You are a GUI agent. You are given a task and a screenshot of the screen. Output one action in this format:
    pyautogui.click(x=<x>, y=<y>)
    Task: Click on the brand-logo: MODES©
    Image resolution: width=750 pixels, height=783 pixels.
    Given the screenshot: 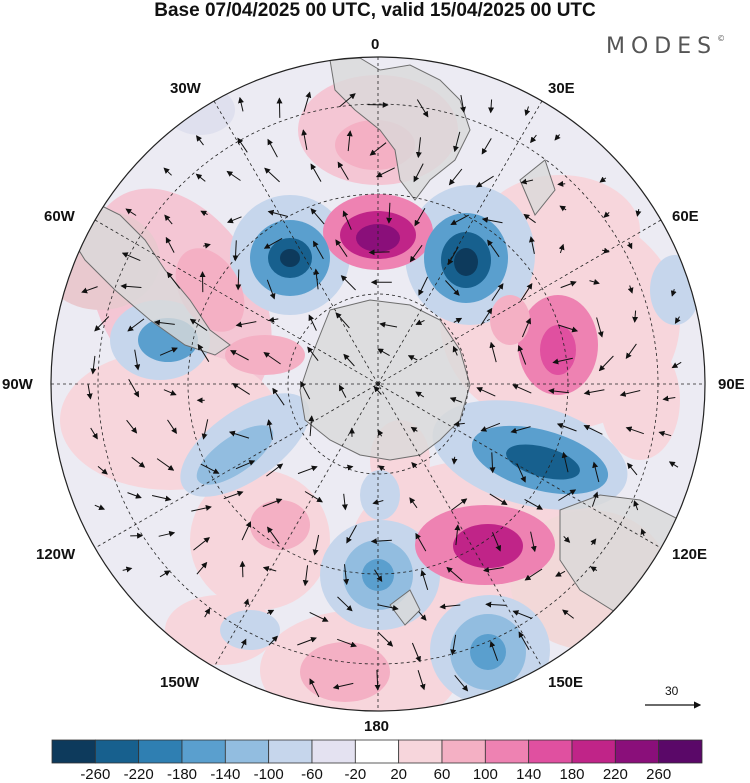 What is the action you would take?
    pyautogui.click(x=666, y=46)
    